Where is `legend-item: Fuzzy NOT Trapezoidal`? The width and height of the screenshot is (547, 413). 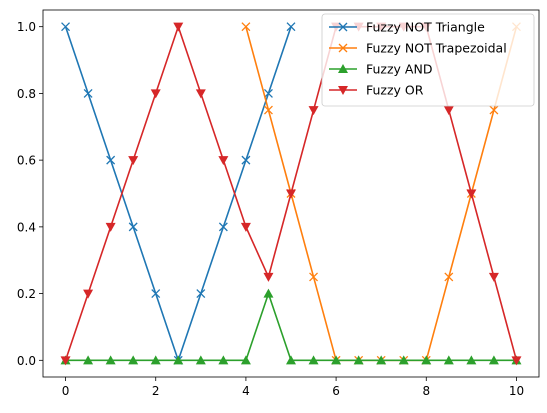 legend-item: Fuzzy NOT Trapezoidal is located at coordinates (418, 48).